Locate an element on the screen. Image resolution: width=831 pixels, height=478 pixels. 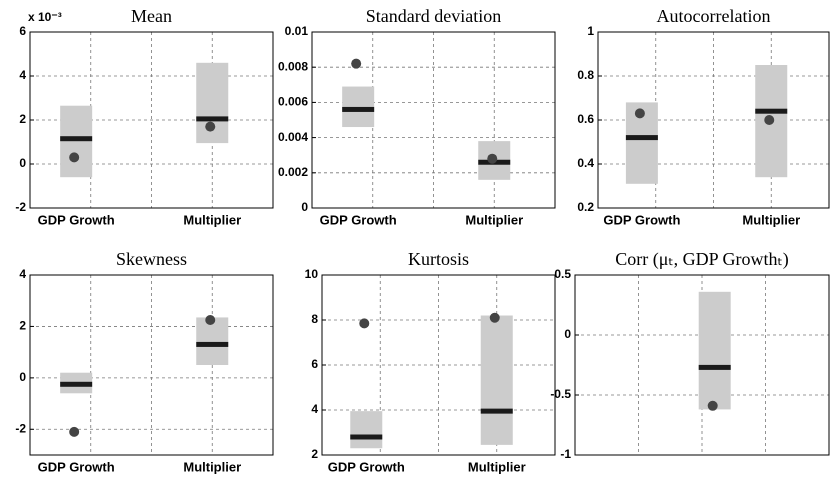
y-tick-label: 0.8 is located at coordinates (585, 75).